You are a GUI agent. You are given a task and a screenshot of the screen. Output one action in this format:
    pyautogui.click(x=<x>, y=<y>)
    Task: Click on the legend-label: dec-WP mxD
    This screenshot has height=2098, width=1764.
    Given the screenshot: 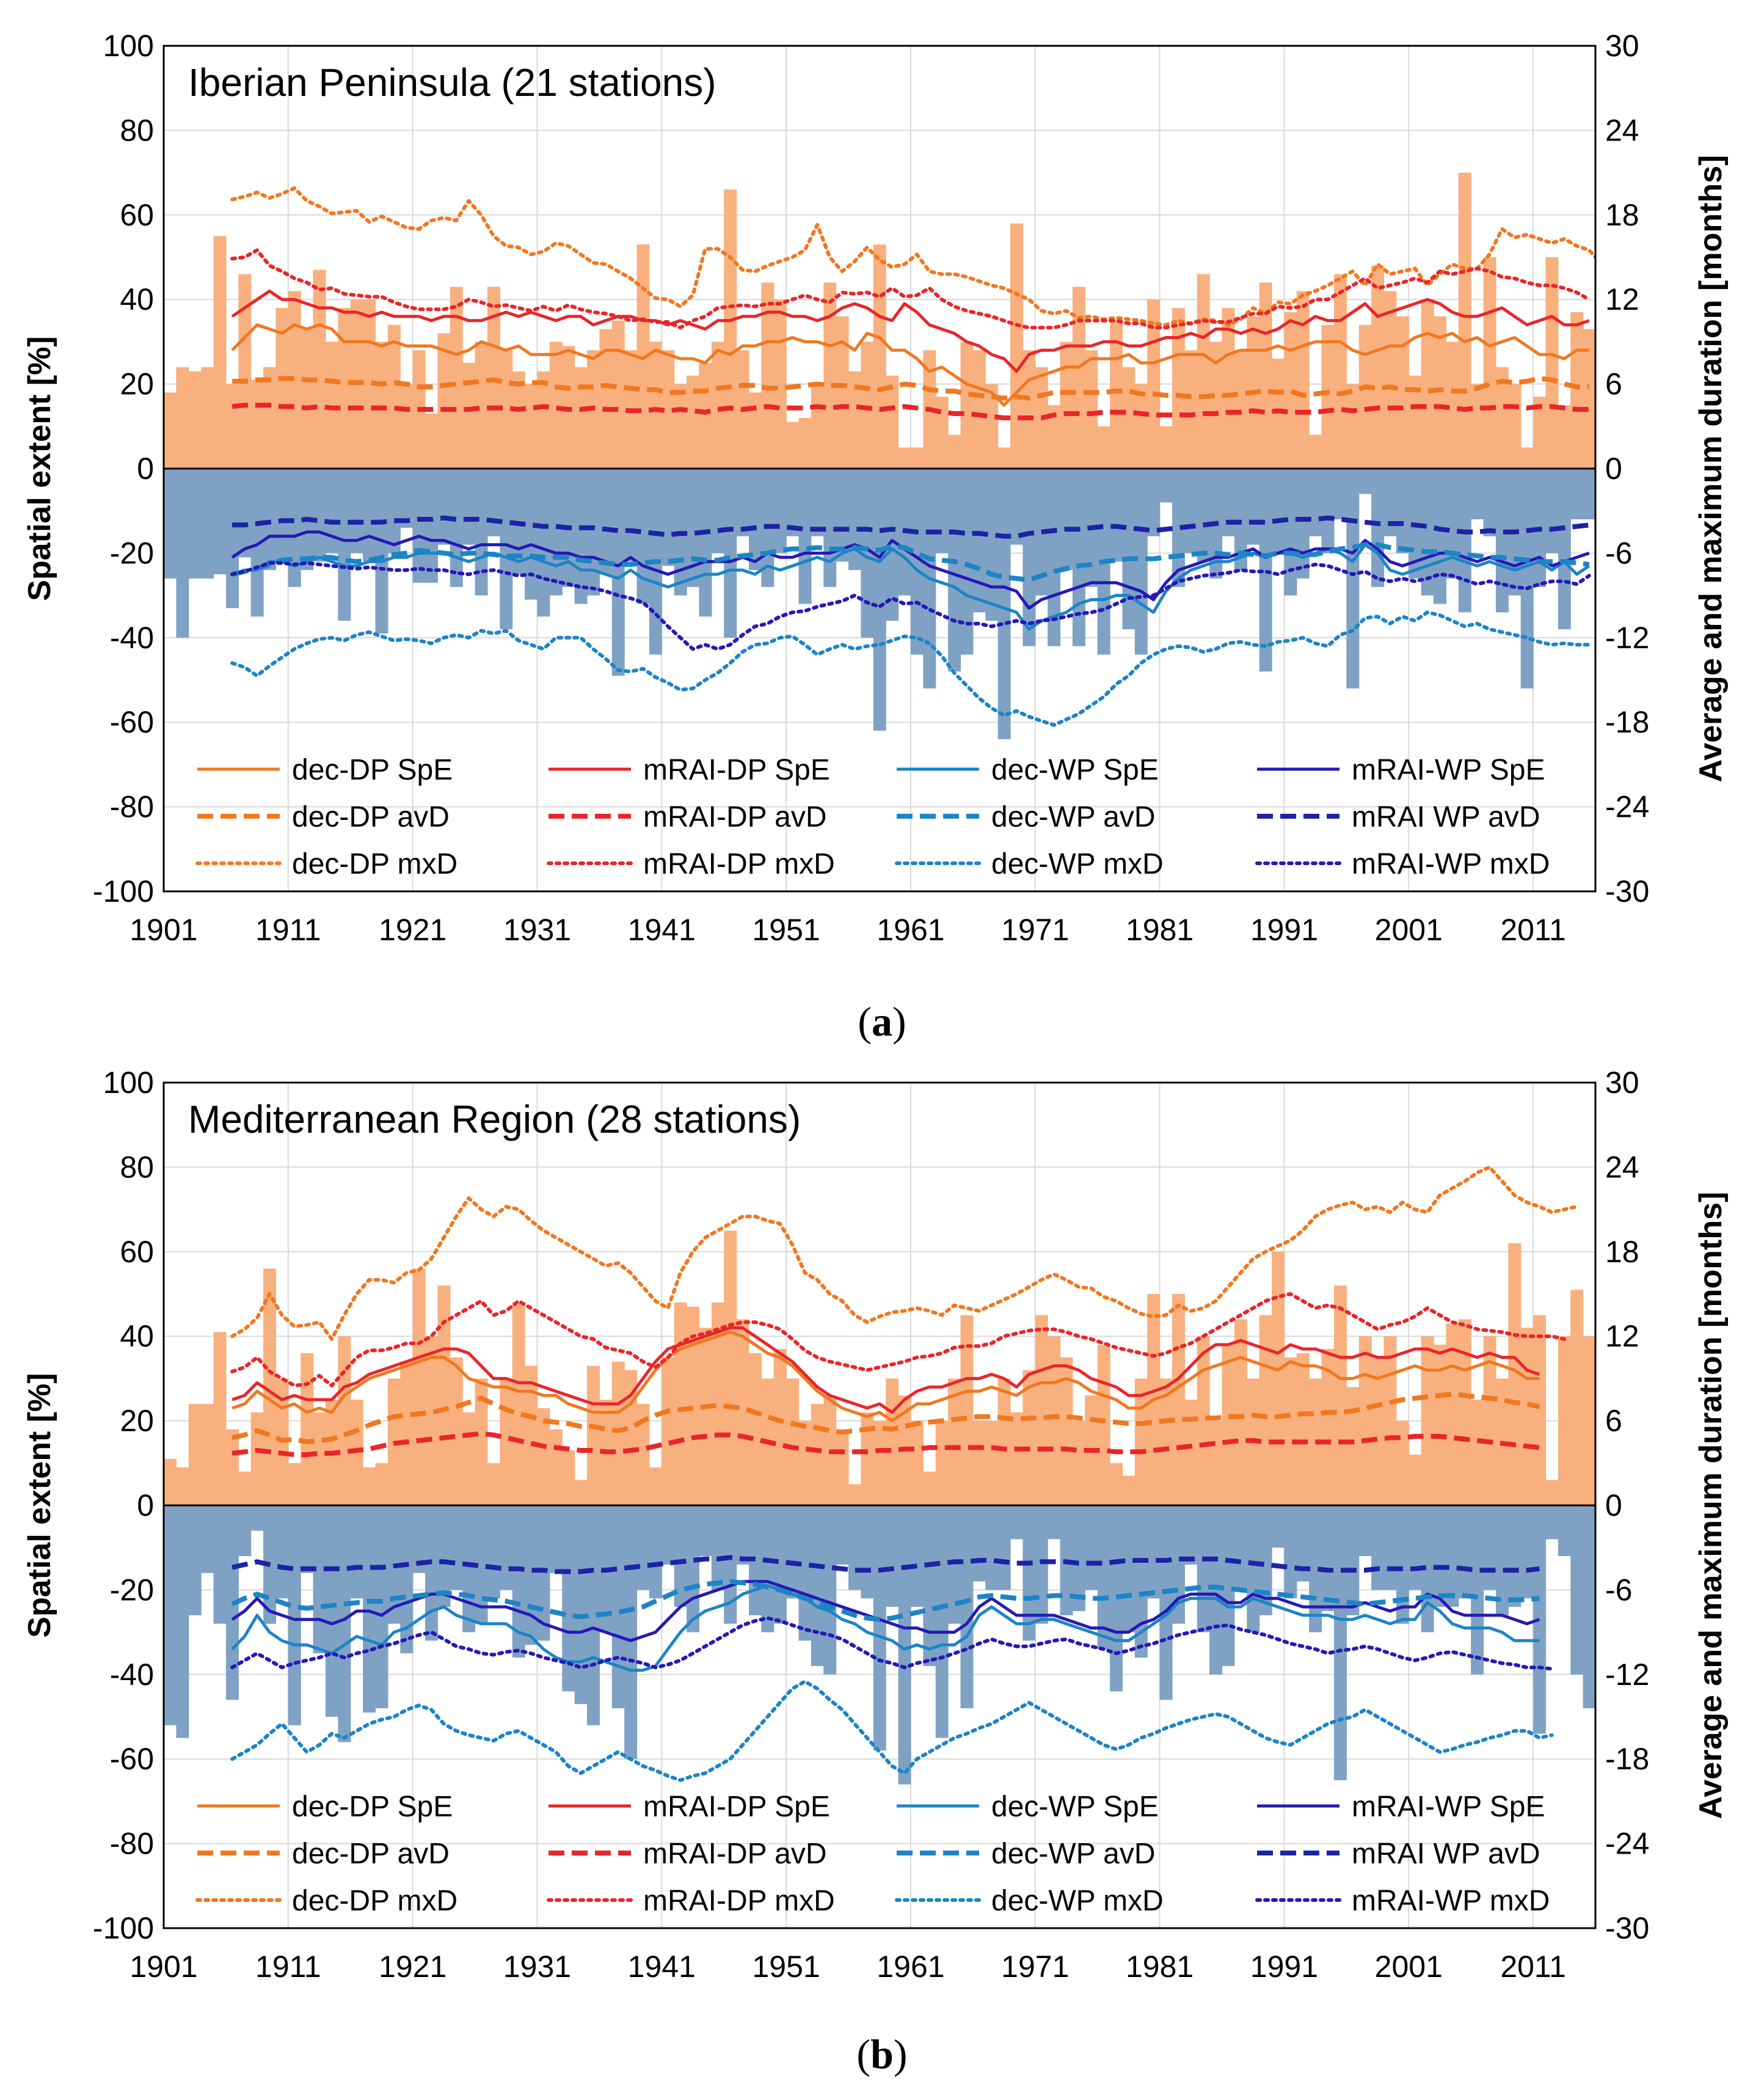 What is the action you would take?
    pyautogui.click(x=1077, y=864)
    